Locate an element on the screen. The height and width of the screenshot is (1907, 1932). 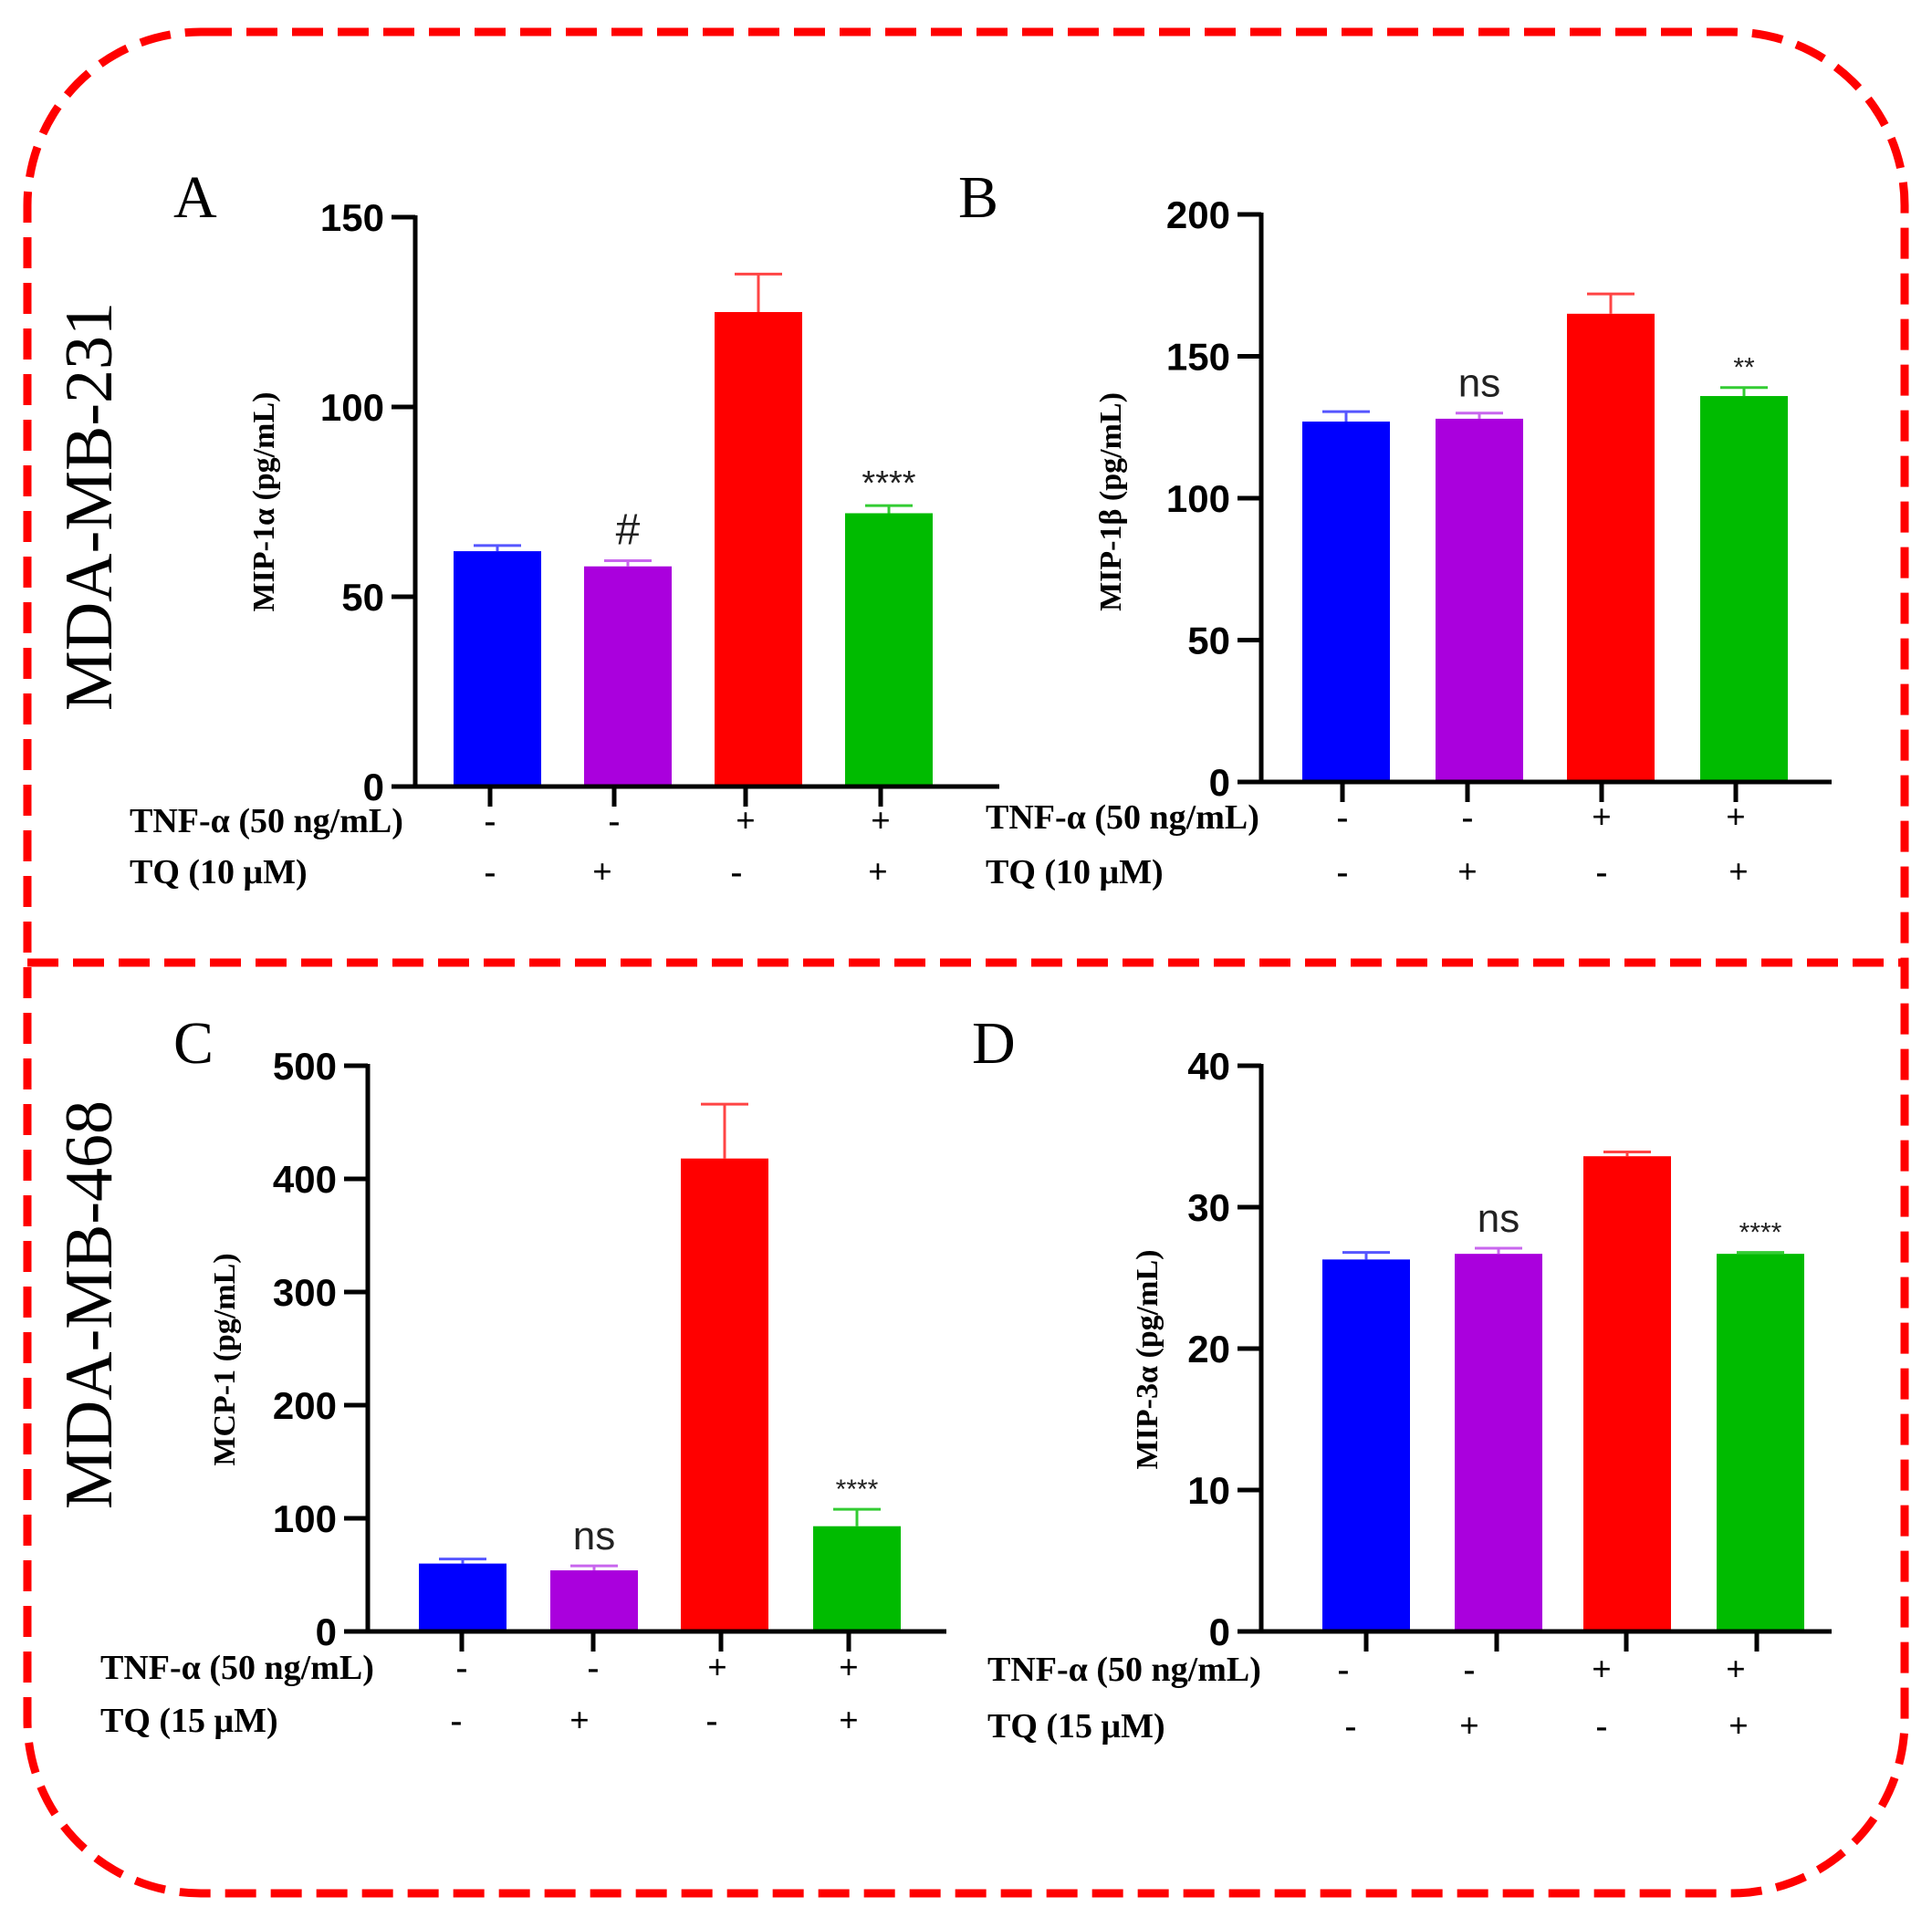
significance-label: # is located at coordinates (628, 529).